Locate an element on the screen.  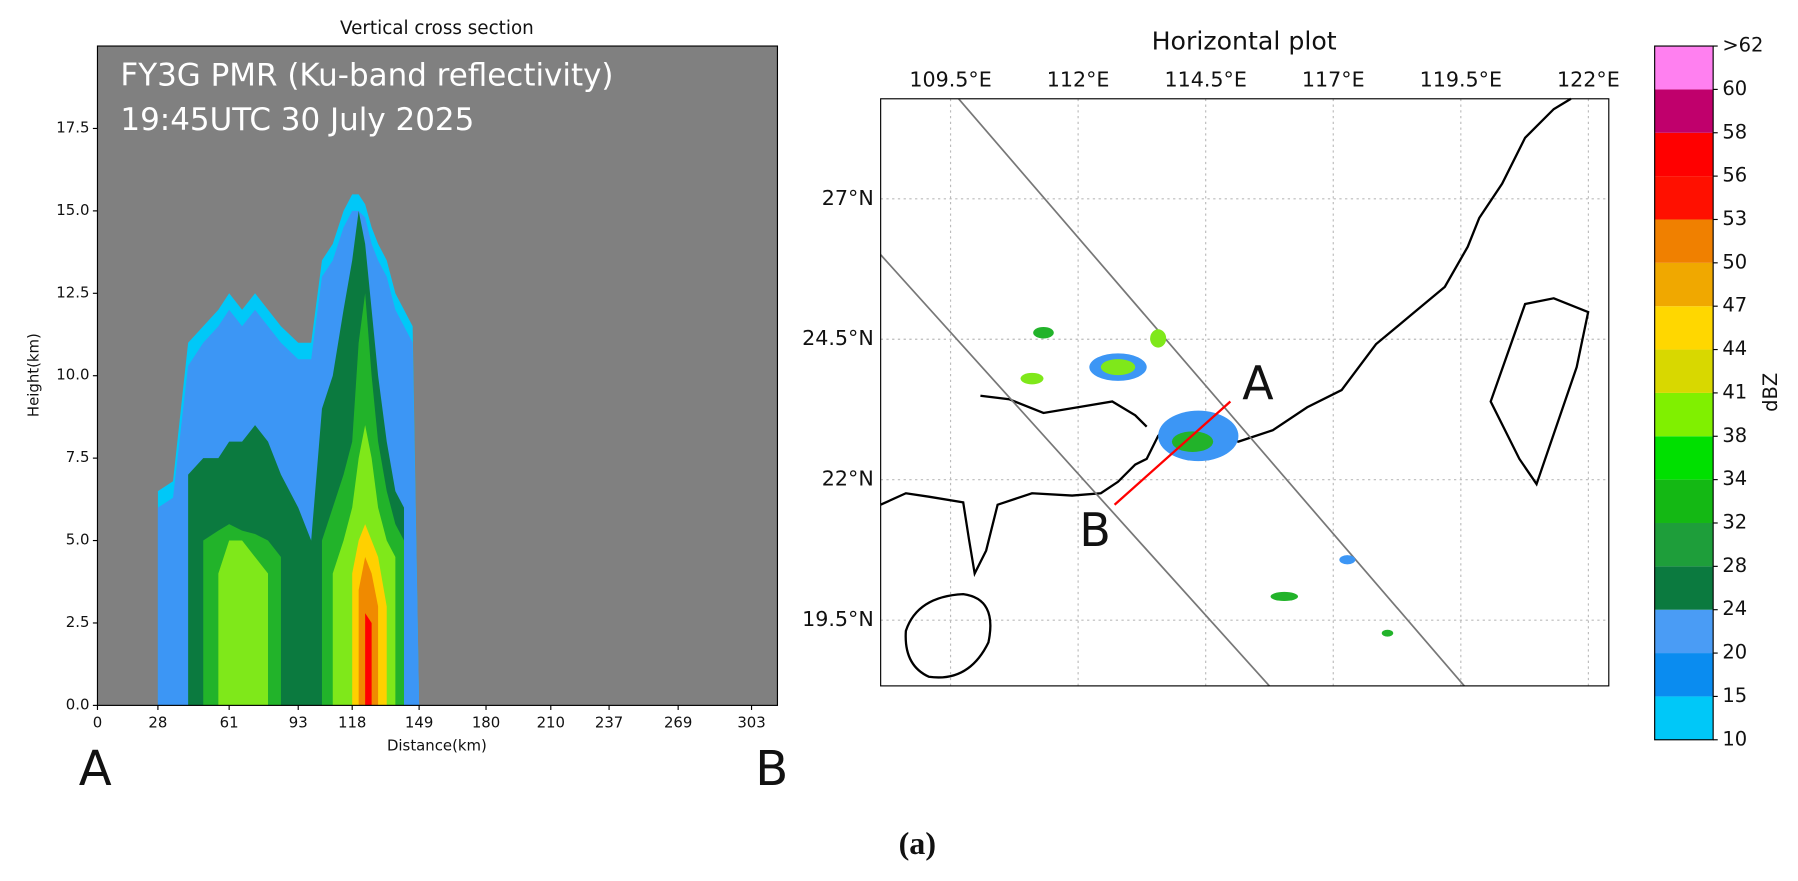
y-tick-label: 7.5 is located at coordinates (78, 457).